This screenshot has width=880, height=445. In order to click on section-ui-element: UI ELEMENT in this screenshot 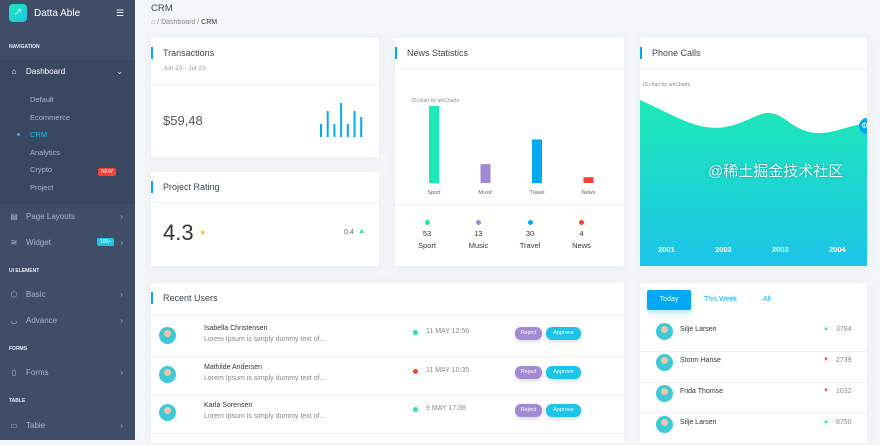, I will do `click(24, 271)`.